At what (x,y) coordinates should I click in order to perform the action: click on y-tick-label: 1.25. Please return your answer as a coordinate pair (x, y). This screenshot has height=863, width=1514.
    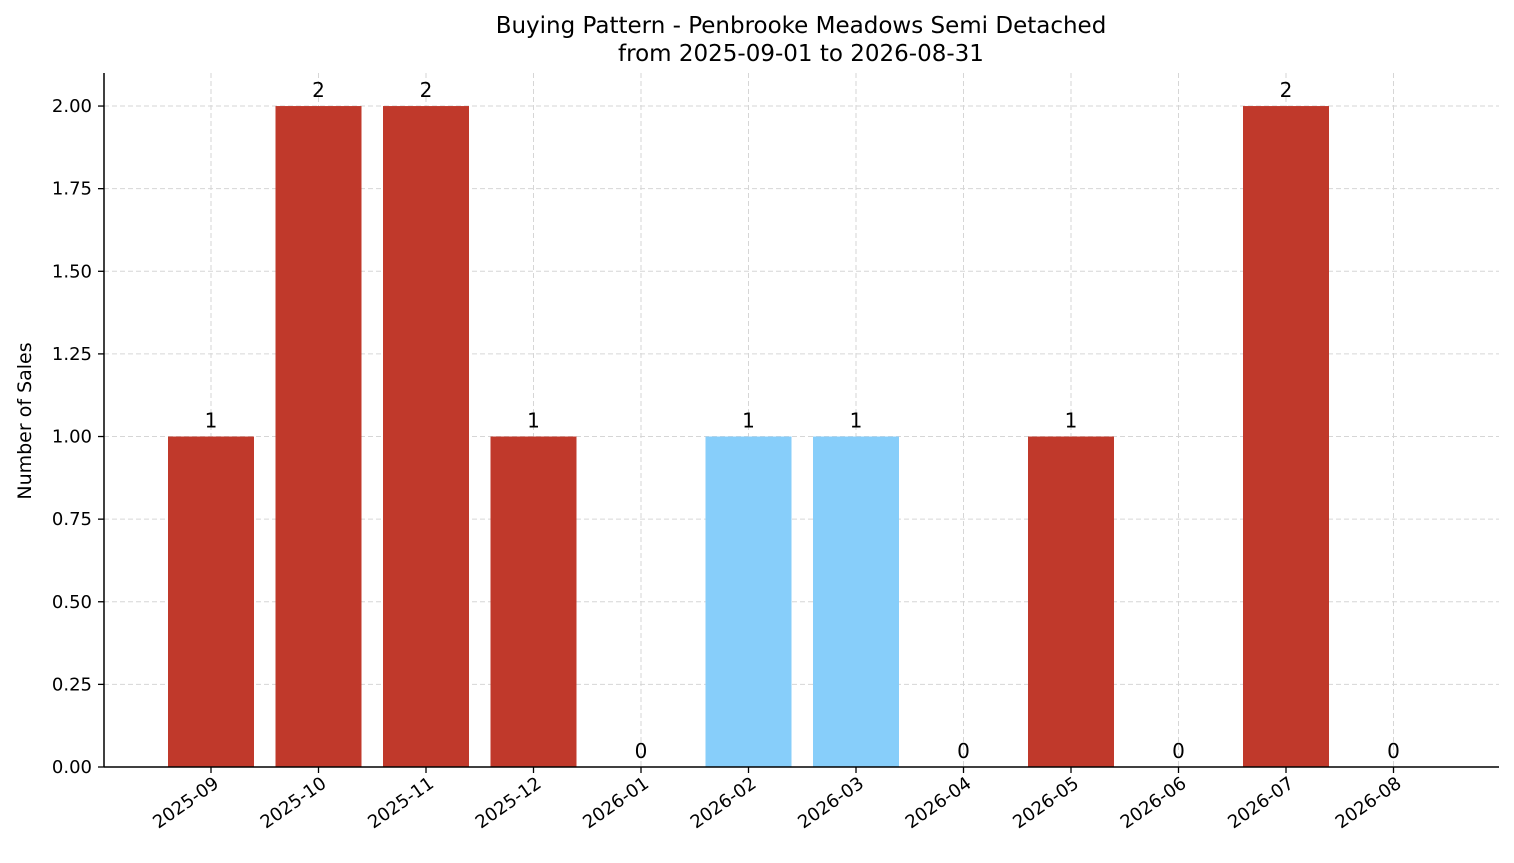
    Looking at the image, I should click on (72, 354).